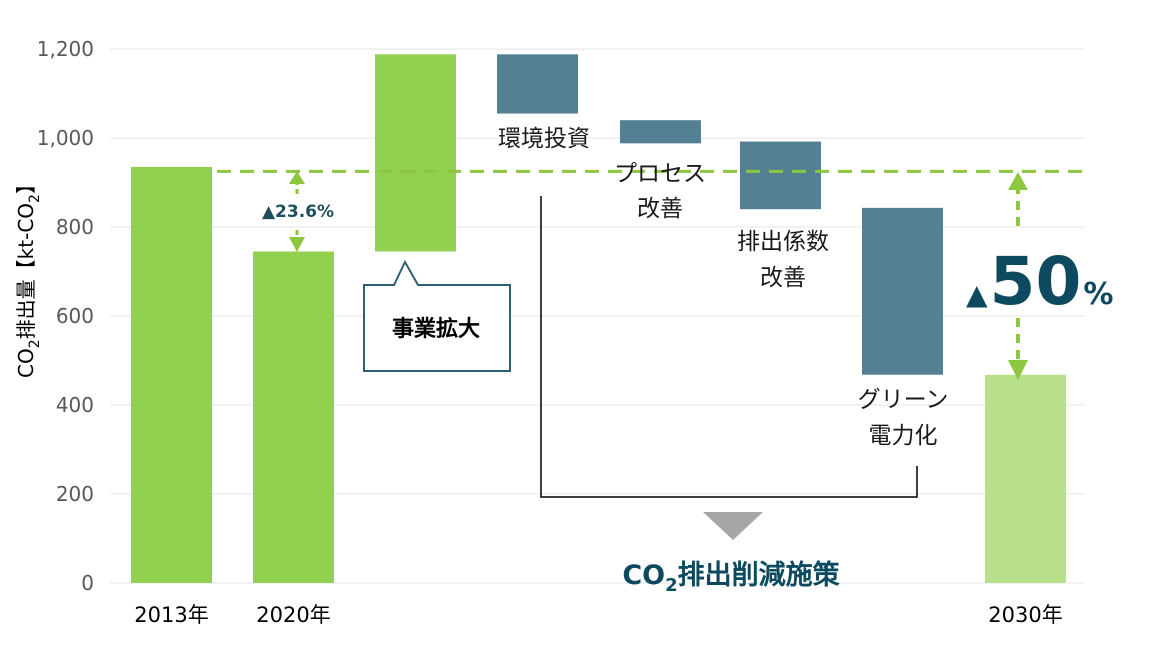 This screenshot has height=646, width=1165. I want to click on measure-label-green-2: 電力化, so click(903, 436).